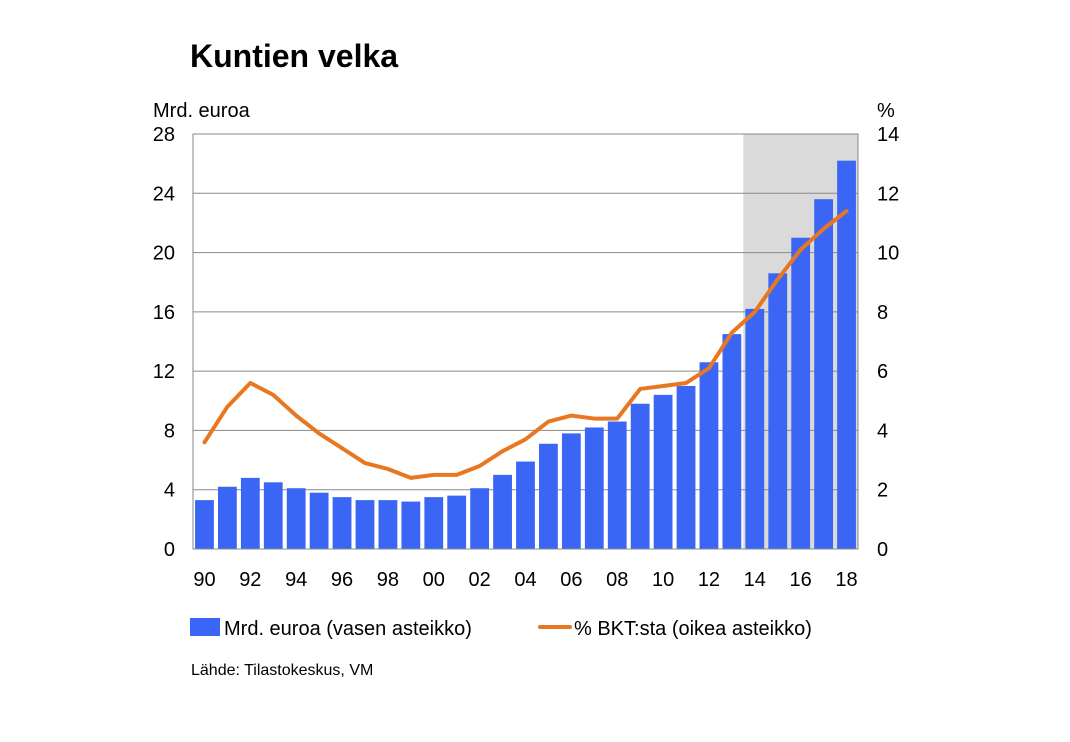  I want to click on x-tick-label: 18, so click(846, 580).